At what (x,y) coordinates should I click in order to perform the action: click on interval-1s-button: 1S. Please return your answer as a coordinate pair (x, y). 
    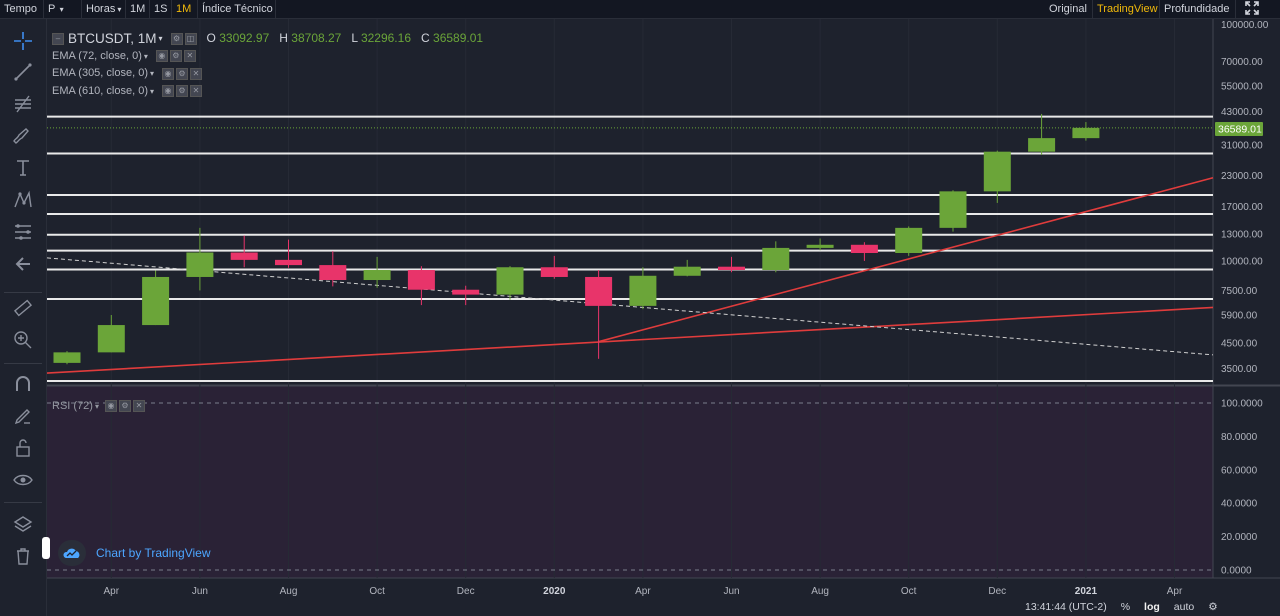
    Looking at the image, I should click on (161, 9).